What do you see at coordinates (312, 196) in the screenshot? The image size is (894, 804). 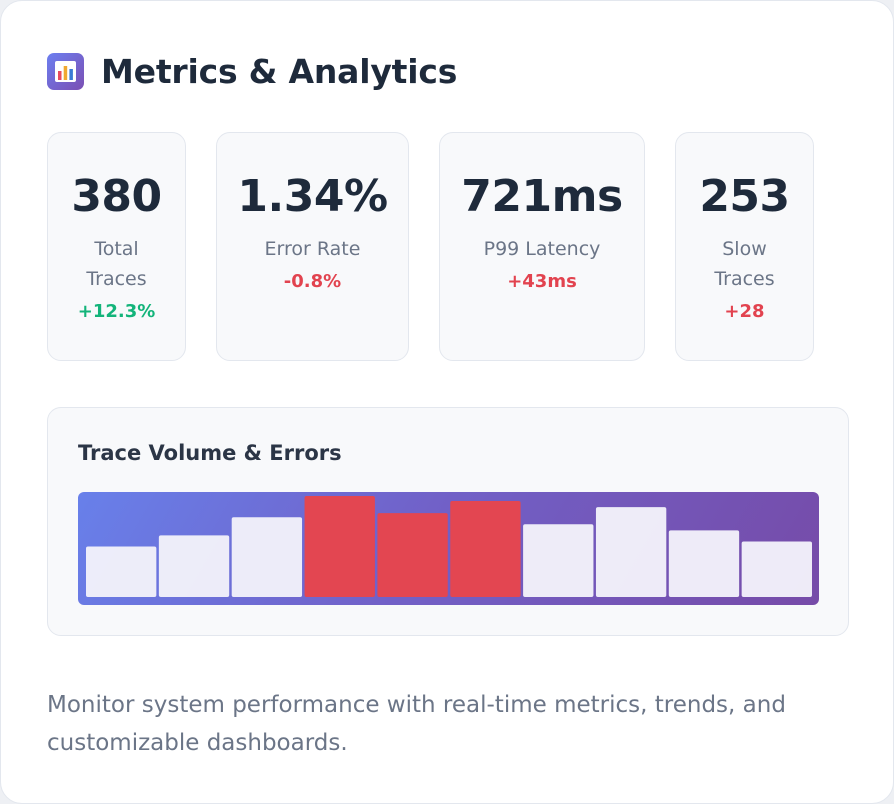 I see `stat-value: 1.34%` at bounding box center [312, 196].